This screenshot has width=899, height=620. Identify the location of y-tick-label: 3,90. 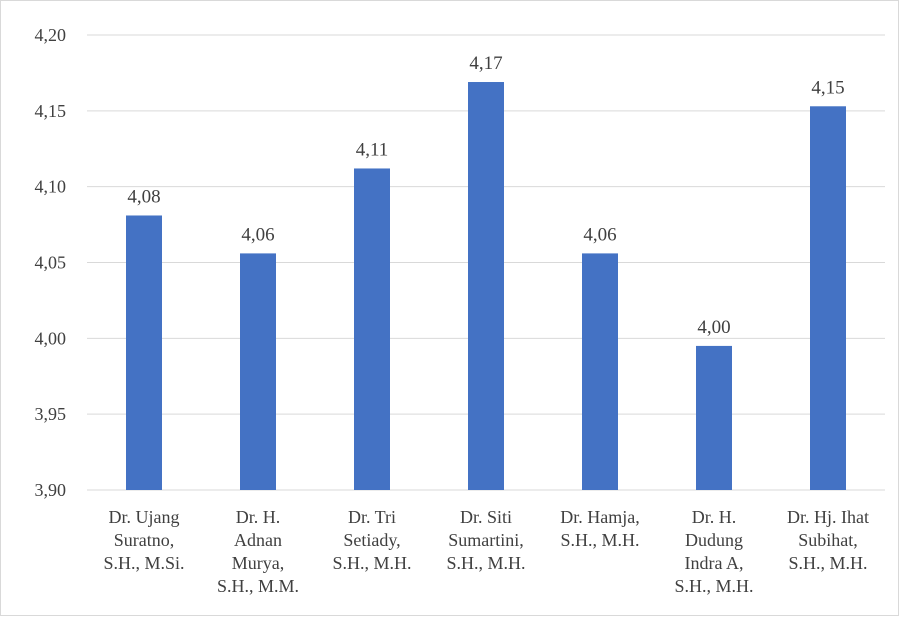
(51, 490).